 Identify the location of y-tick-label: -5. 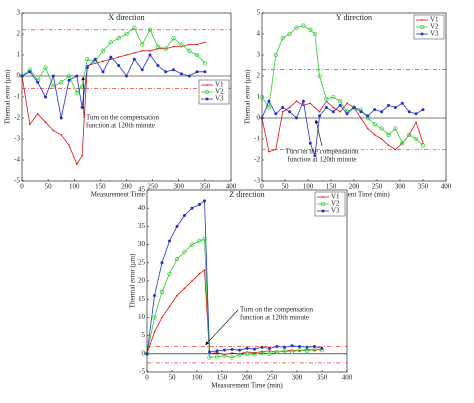
(17, 181).